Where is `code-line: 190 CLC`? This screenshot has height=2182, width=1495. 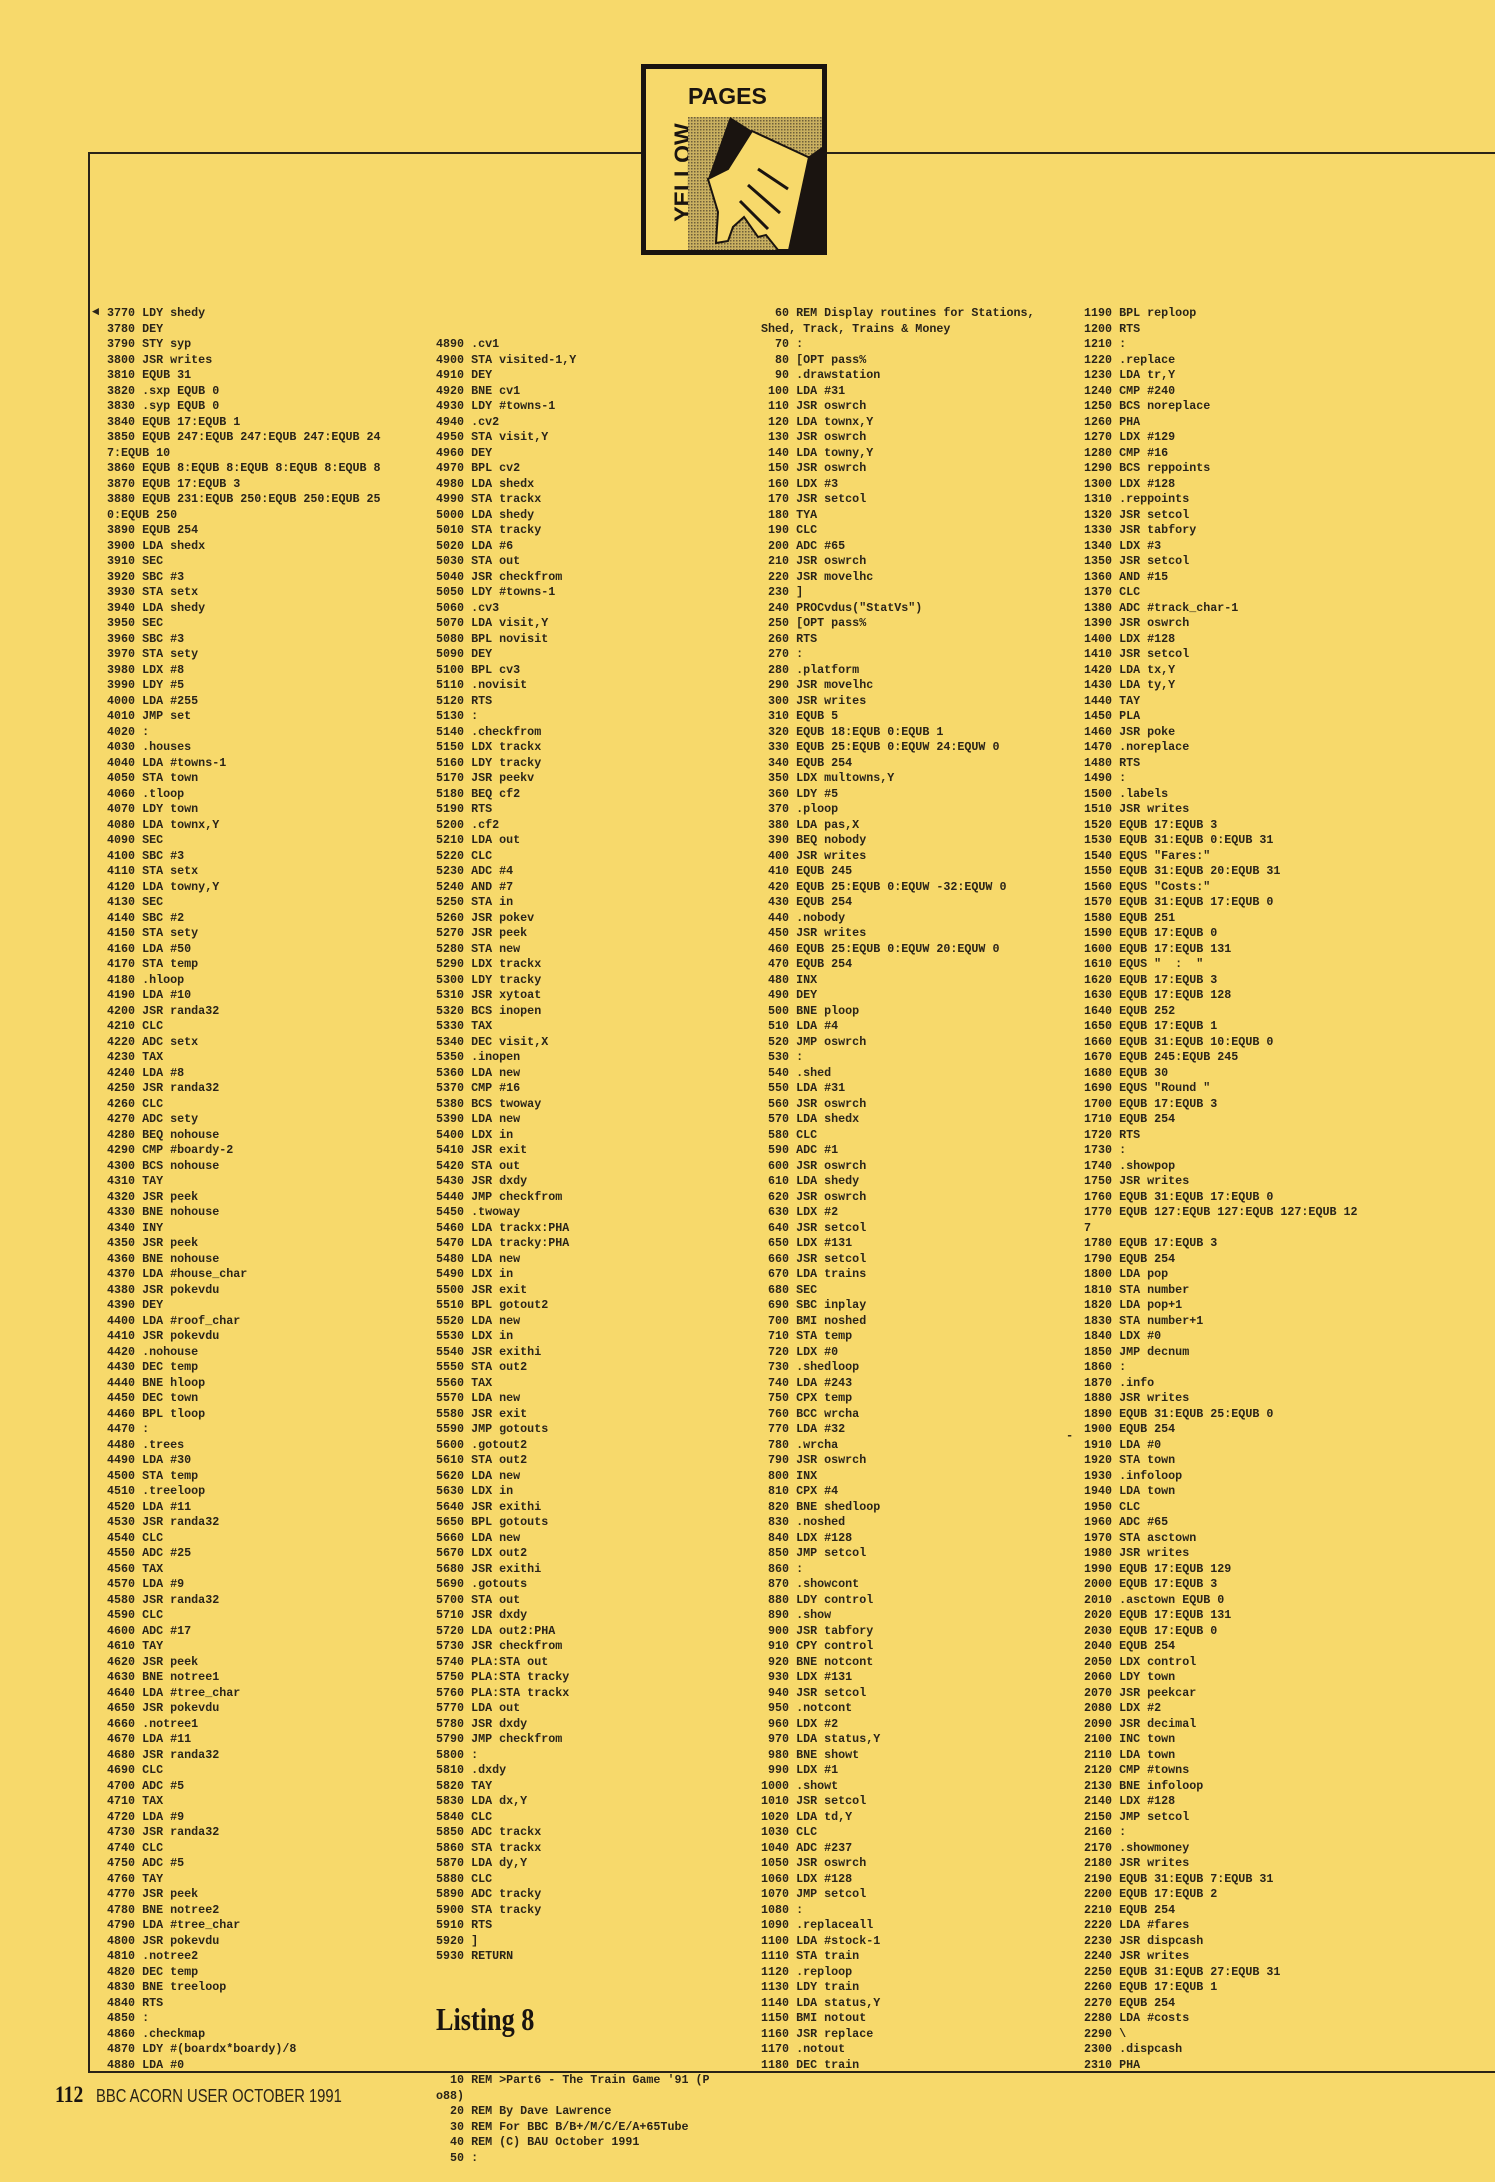
code-line: 190 CLC is located at coordinates (789, 530).